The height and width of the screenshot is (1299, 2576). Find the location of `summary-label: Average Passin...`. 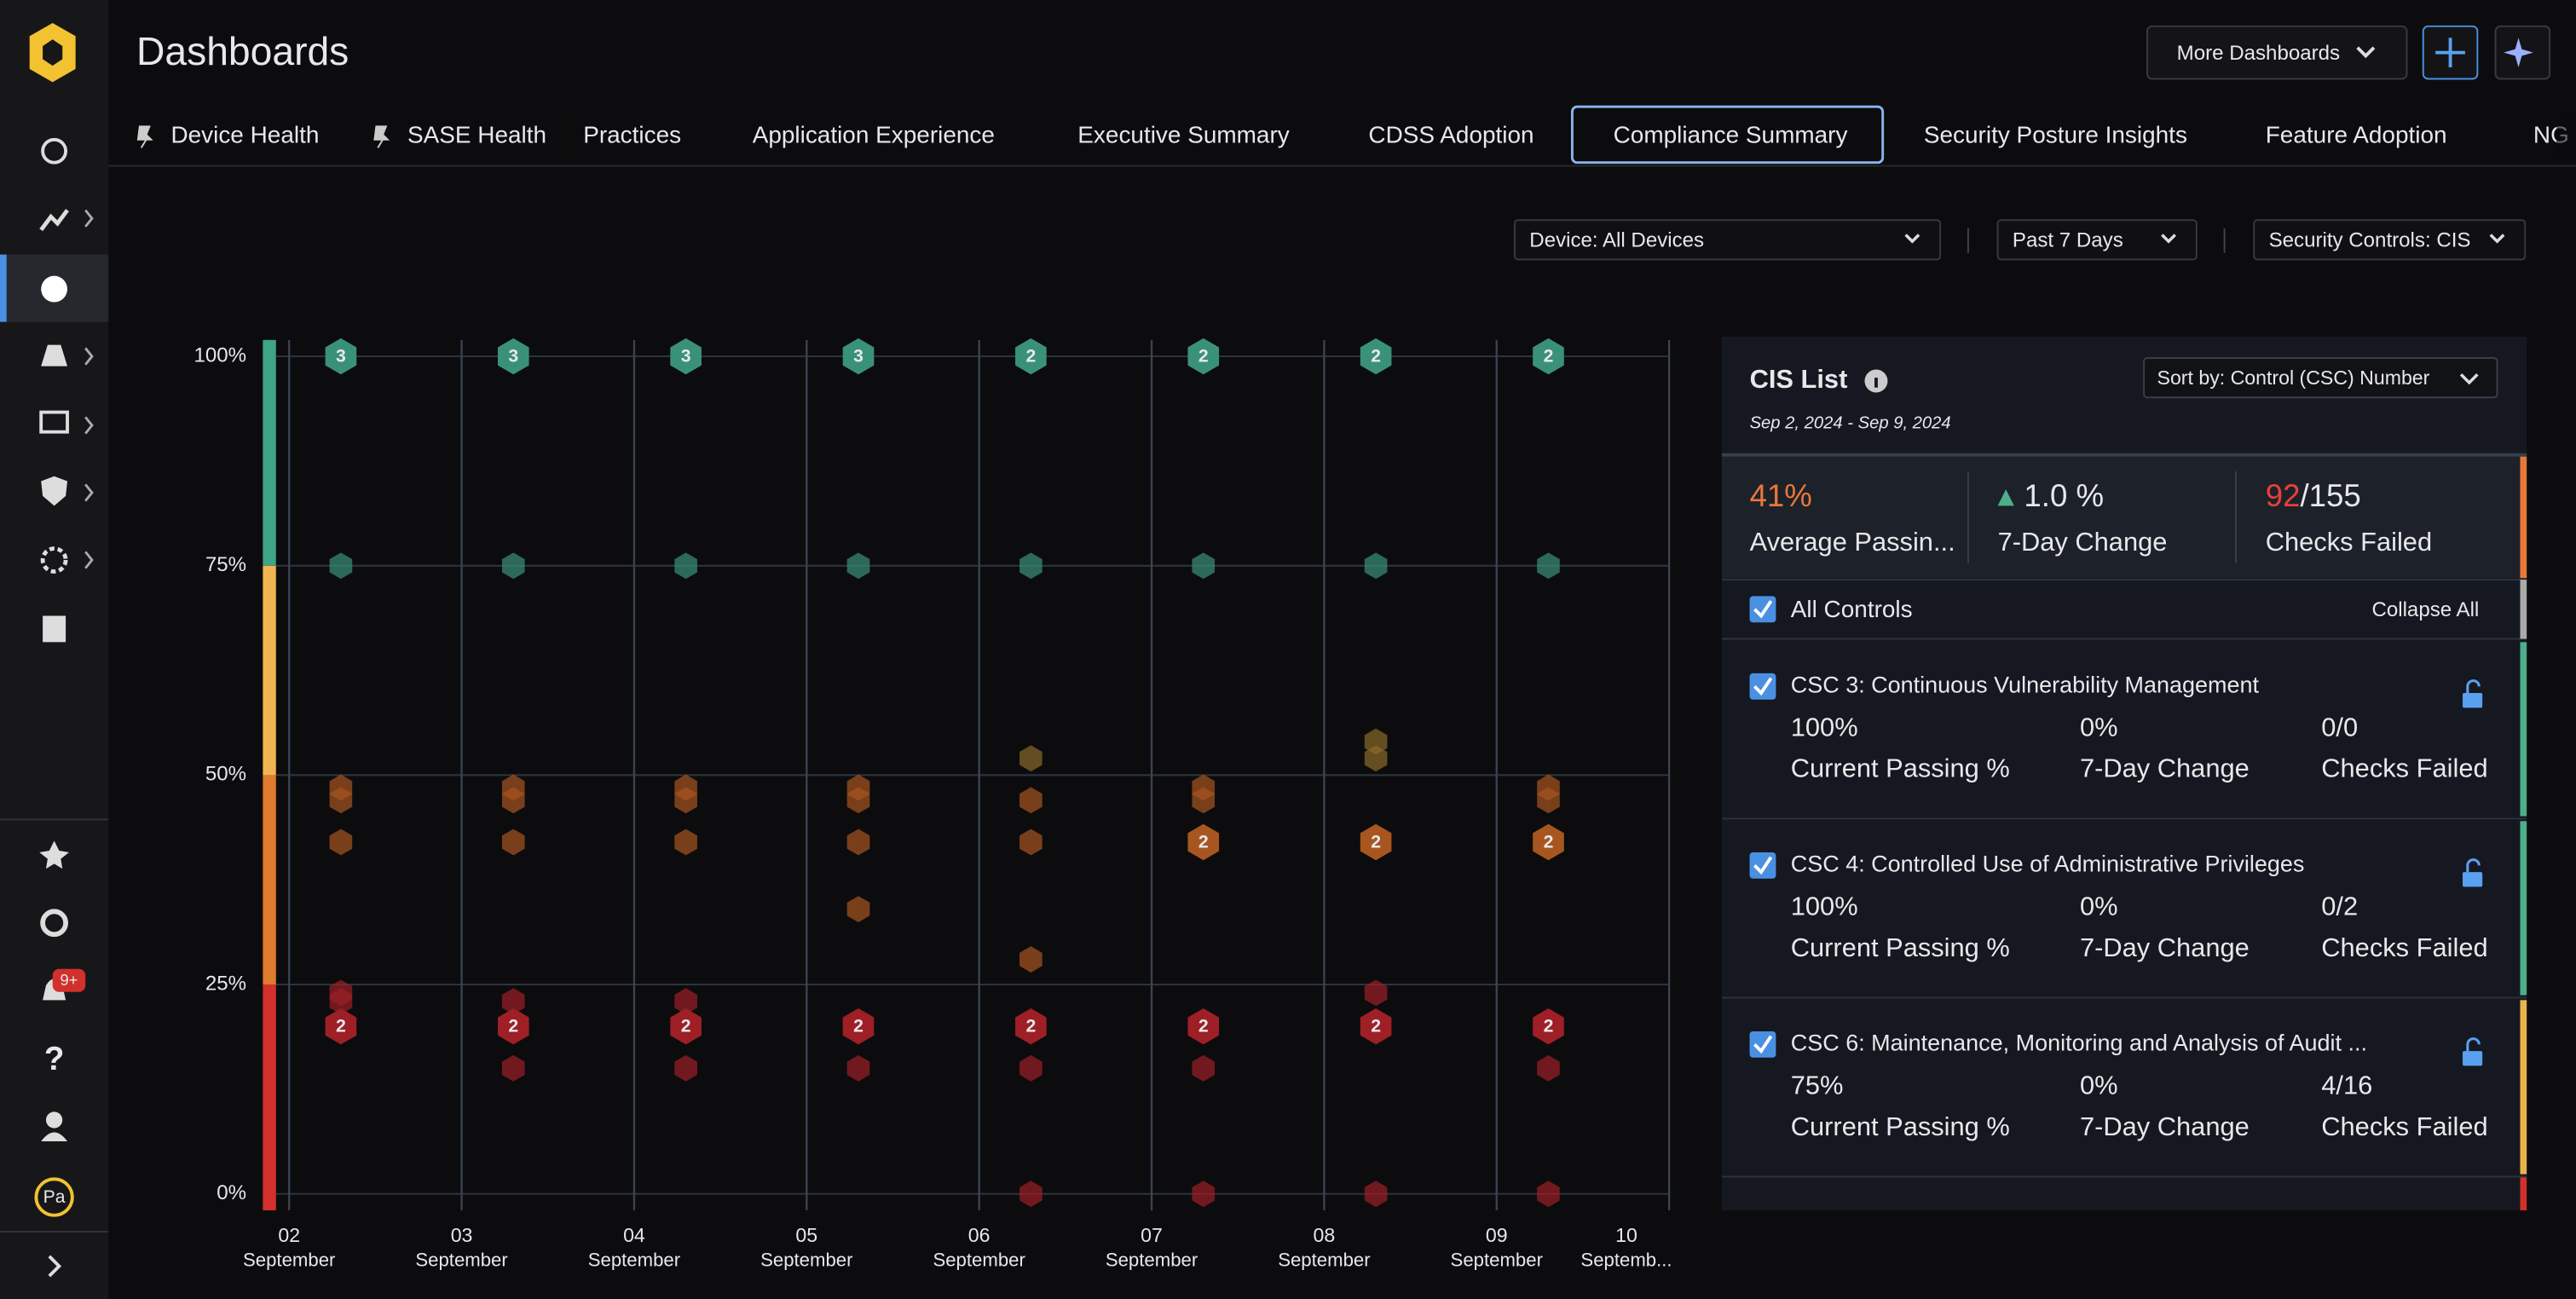

summary-label: Average Passin... is located at coordinates (1852, 542).